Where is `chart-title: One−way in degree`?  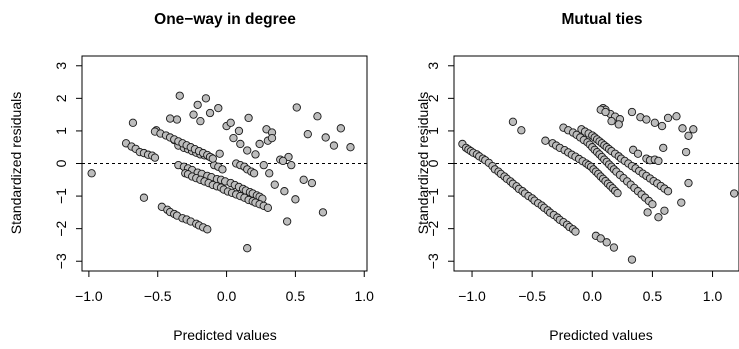
chart-title: One−way in degree is located at coordinates (225, 19).